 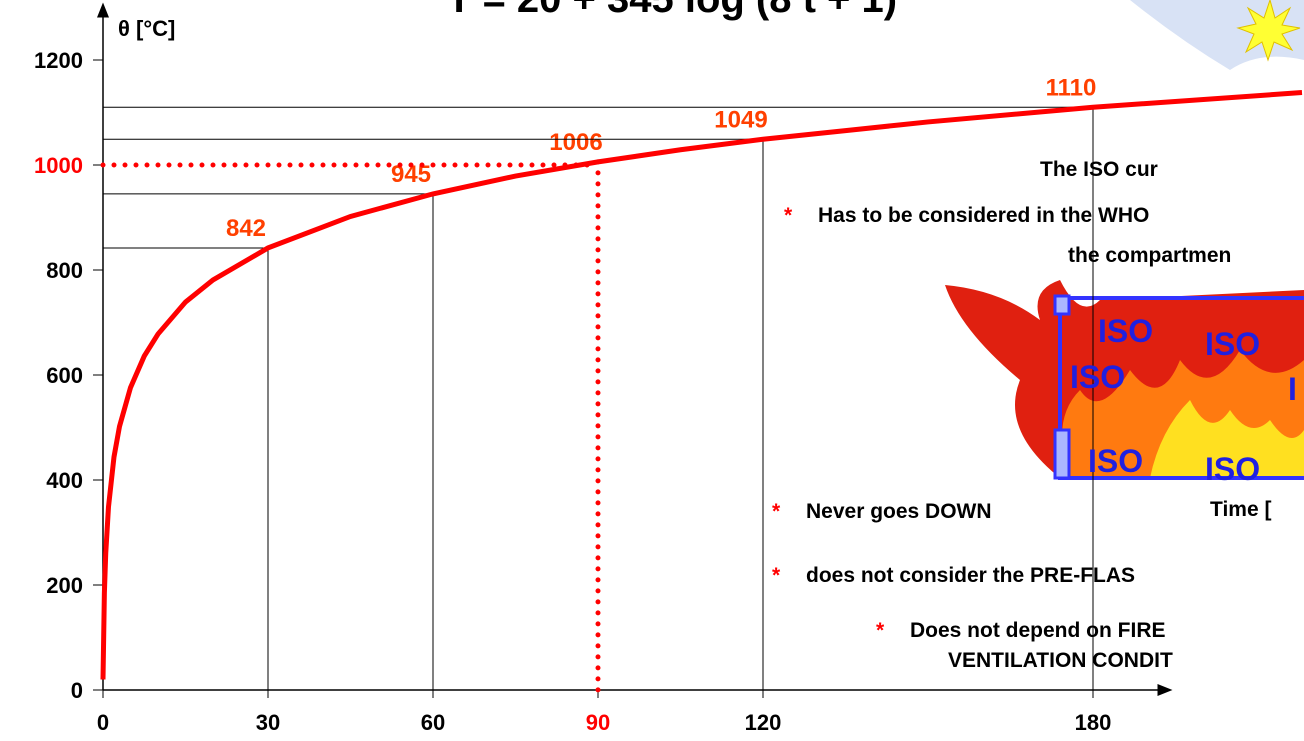 I want to click on data-label: 842, so click(x=246, y=228).